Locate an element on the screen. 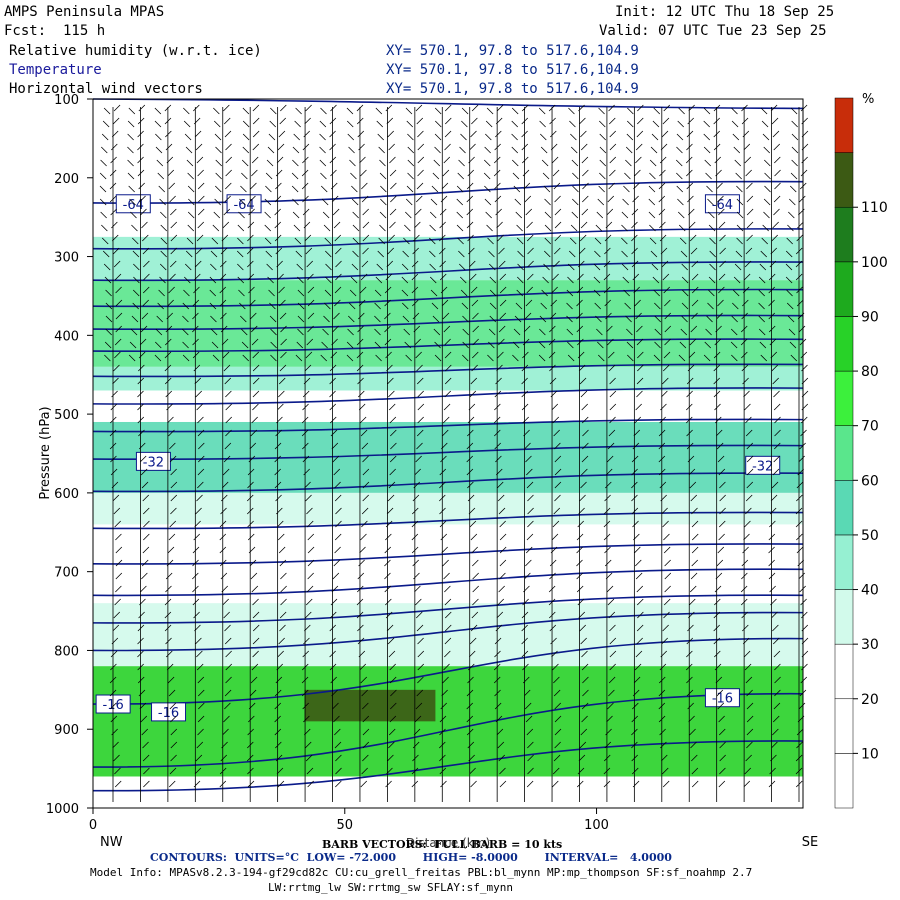  colorbar-tick-label-9: 100 is located at coordinates (874, 263).